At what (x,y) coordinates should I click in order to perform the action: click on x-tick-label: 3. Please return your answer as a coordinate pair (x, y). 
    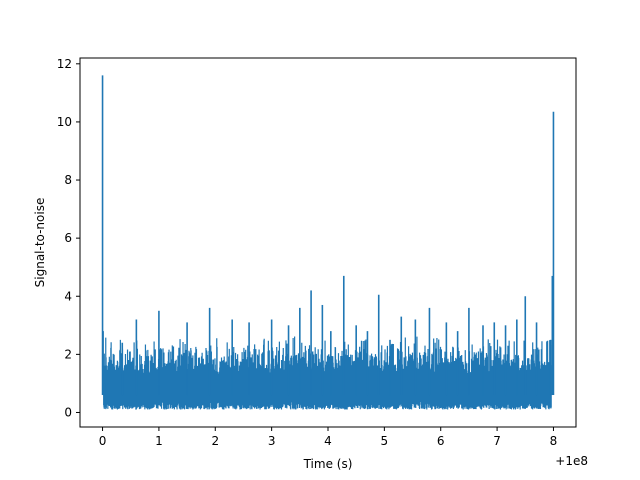
    Looking at the image, I should click on (272, 441).